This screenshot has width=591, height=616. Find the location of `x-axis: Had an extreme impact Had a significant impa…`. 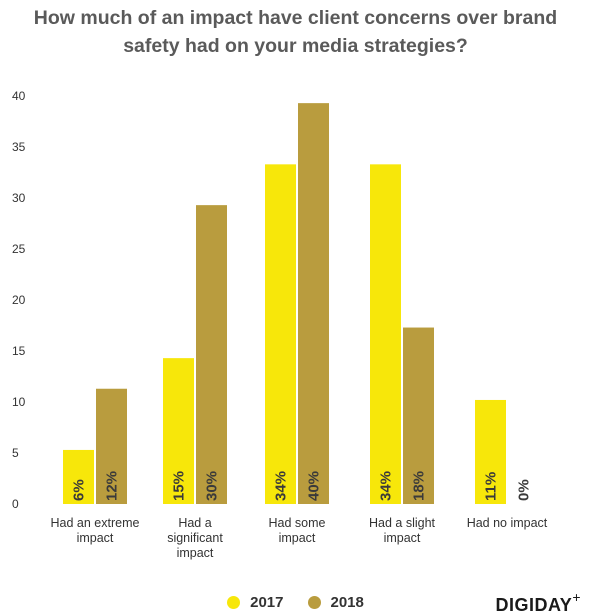

x-axis: Had an extreme impact Had a significant impa… is located at coordinates (299, 538).